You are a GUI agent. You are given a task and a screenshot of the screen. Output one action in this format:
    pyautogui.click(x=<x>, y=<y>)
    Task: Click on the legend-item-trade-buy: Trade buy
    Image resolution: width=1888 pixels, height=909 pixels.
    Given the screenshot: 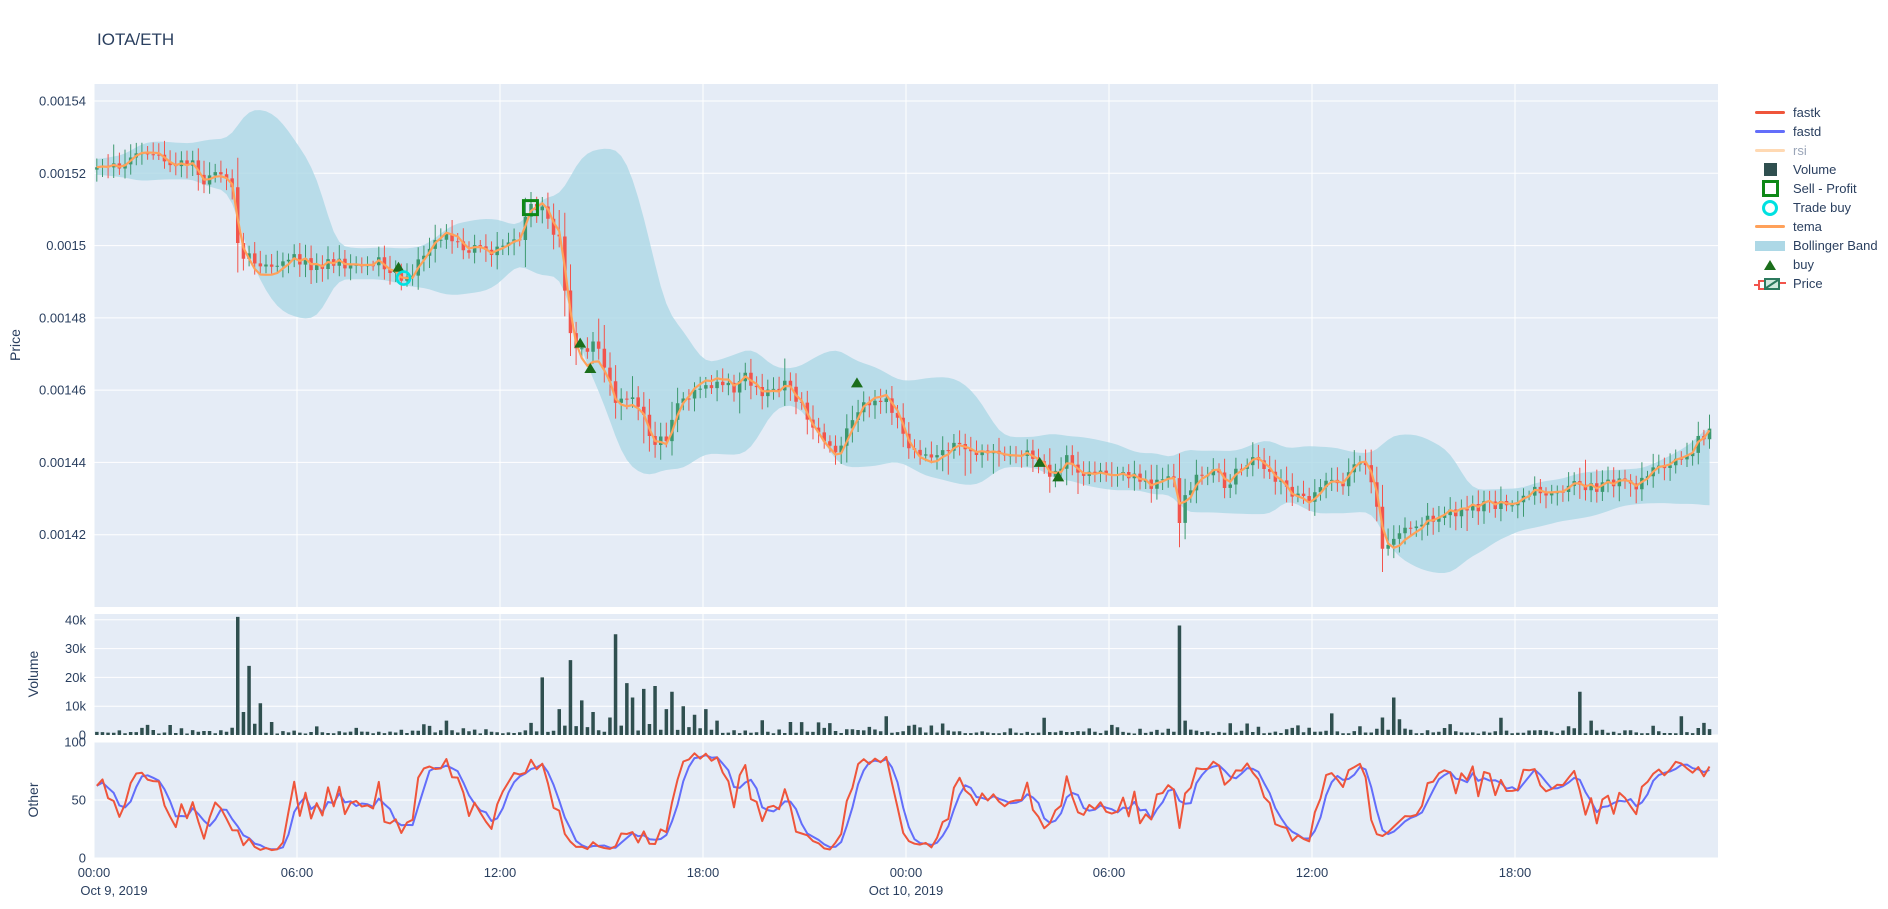 What is the action you would take?
    pyautogui.click(x=1815, y=207)
    